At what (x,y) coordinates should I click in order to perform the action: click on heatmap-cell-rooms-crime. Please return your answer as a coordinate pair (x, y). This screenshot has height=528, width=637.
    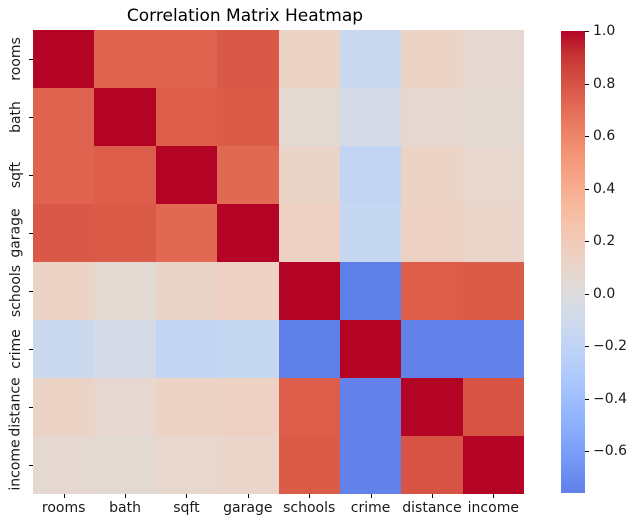
    Looking at the image, I should click on (370, 59).